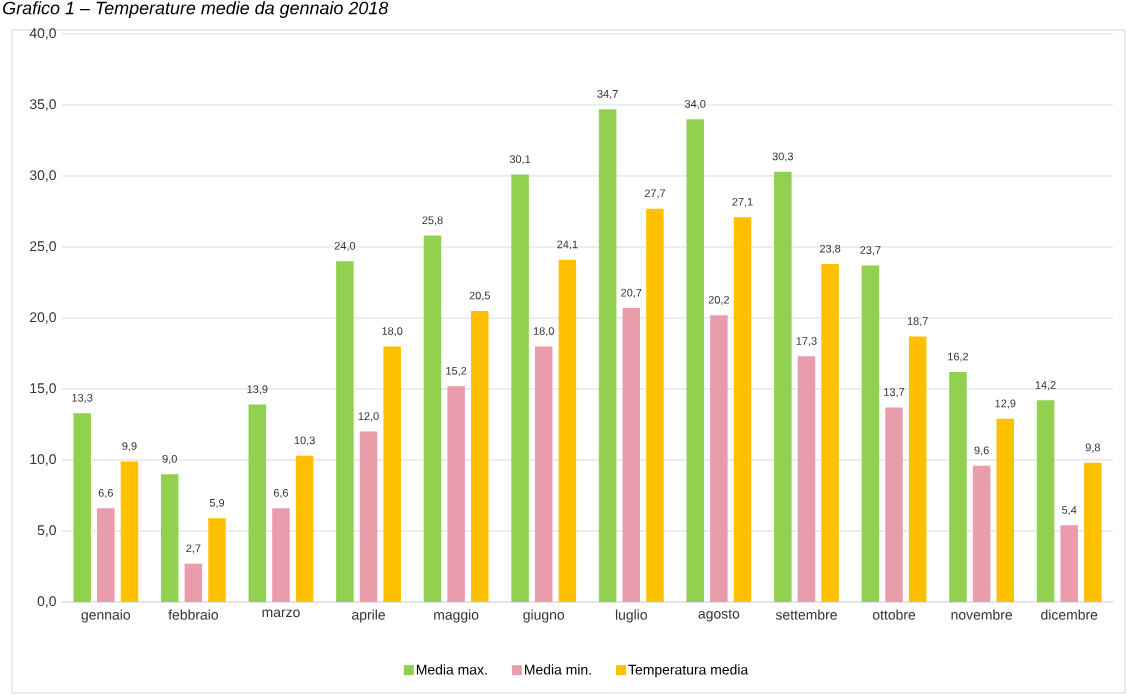  I want to click on data-label: 34,0, so click(695, 104).